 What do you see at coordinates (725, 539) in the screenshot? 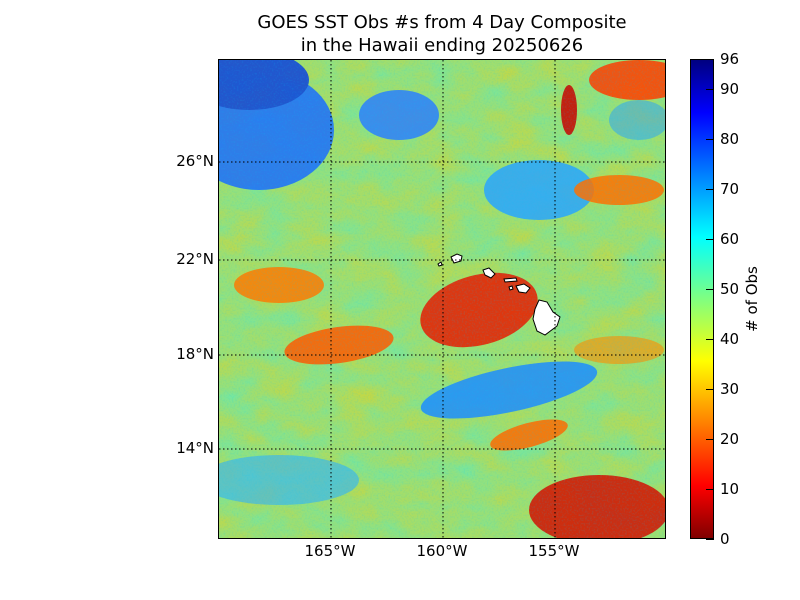
I see `colorbar-tick-label: 0` at bounding box center [725, 539].